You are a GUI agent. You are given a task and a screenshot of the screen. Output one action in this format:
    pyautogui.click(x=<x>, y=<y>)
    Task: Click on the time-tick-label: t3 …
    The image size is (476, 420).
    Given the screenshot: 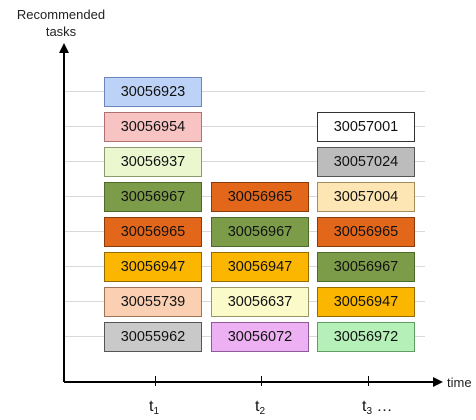 What is the action you would take?
    pyautogui.click(x=377, y=407)
    